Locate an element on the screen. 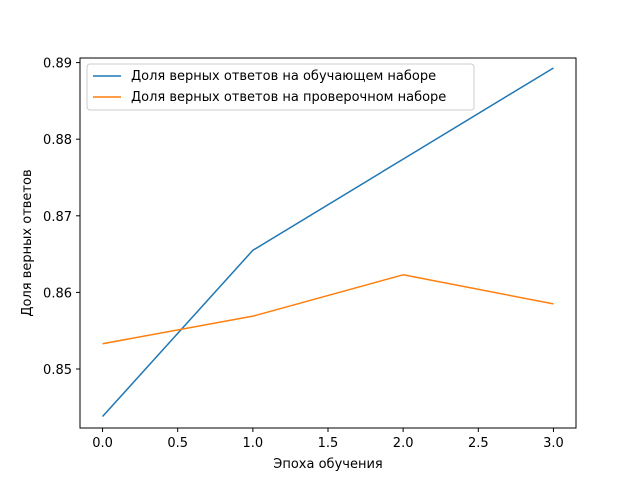 The image size is (640, 480). y-tick-label: 0.88 is located at coordinates (57, 140).